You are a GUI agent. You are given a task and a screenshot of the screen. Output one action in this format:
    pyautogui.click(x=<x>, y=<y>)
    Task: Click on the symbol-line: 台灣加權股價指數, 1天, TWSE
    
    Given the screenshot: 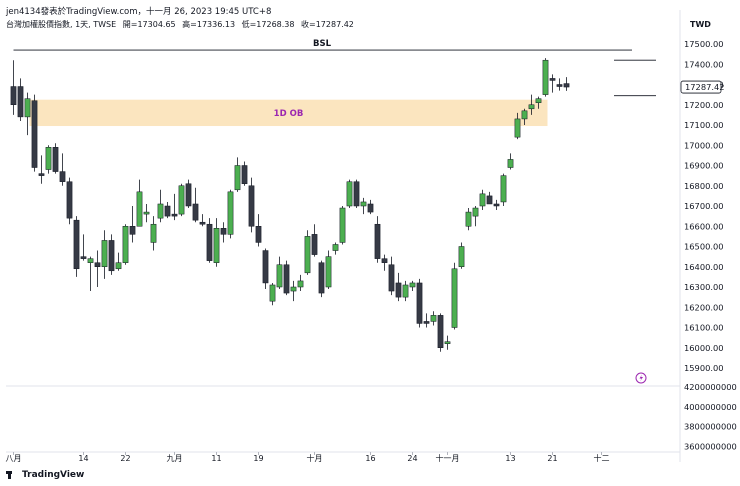 What is the action you would take?
    pyautogui.click(x=61, y=24)
    